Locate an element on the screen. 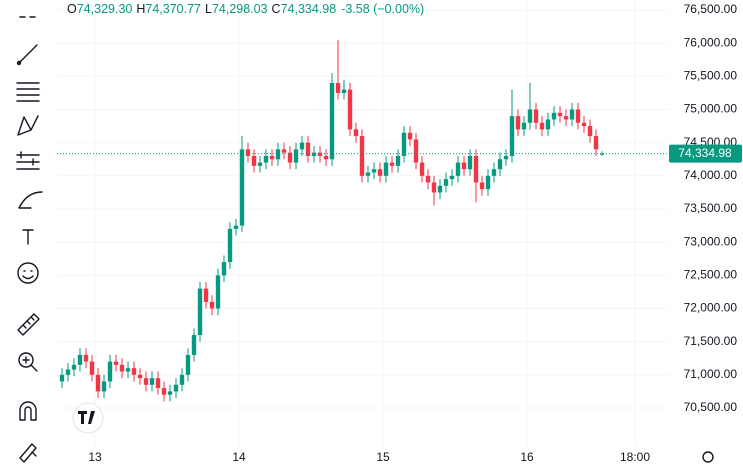 The image size is (743, 468). y-tick-label: 70,500.00 is located at coordinates (711, 407).